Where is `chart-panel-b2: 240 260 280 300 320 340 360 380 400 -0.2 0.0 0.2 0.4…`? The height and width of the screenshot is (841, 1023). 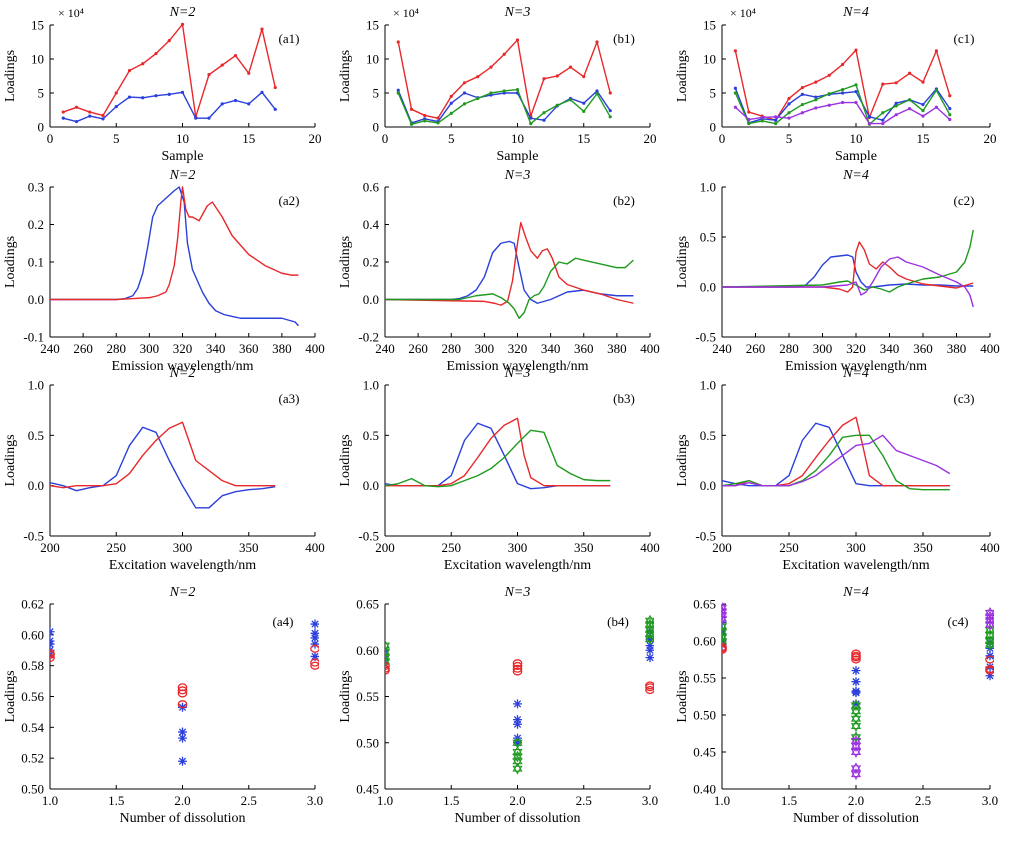
chart-panel-b2: 240 260 280 300 320 340 360 380 400 -0.2 0.0 0.2 0.4… is located at coordinates (499, 271).